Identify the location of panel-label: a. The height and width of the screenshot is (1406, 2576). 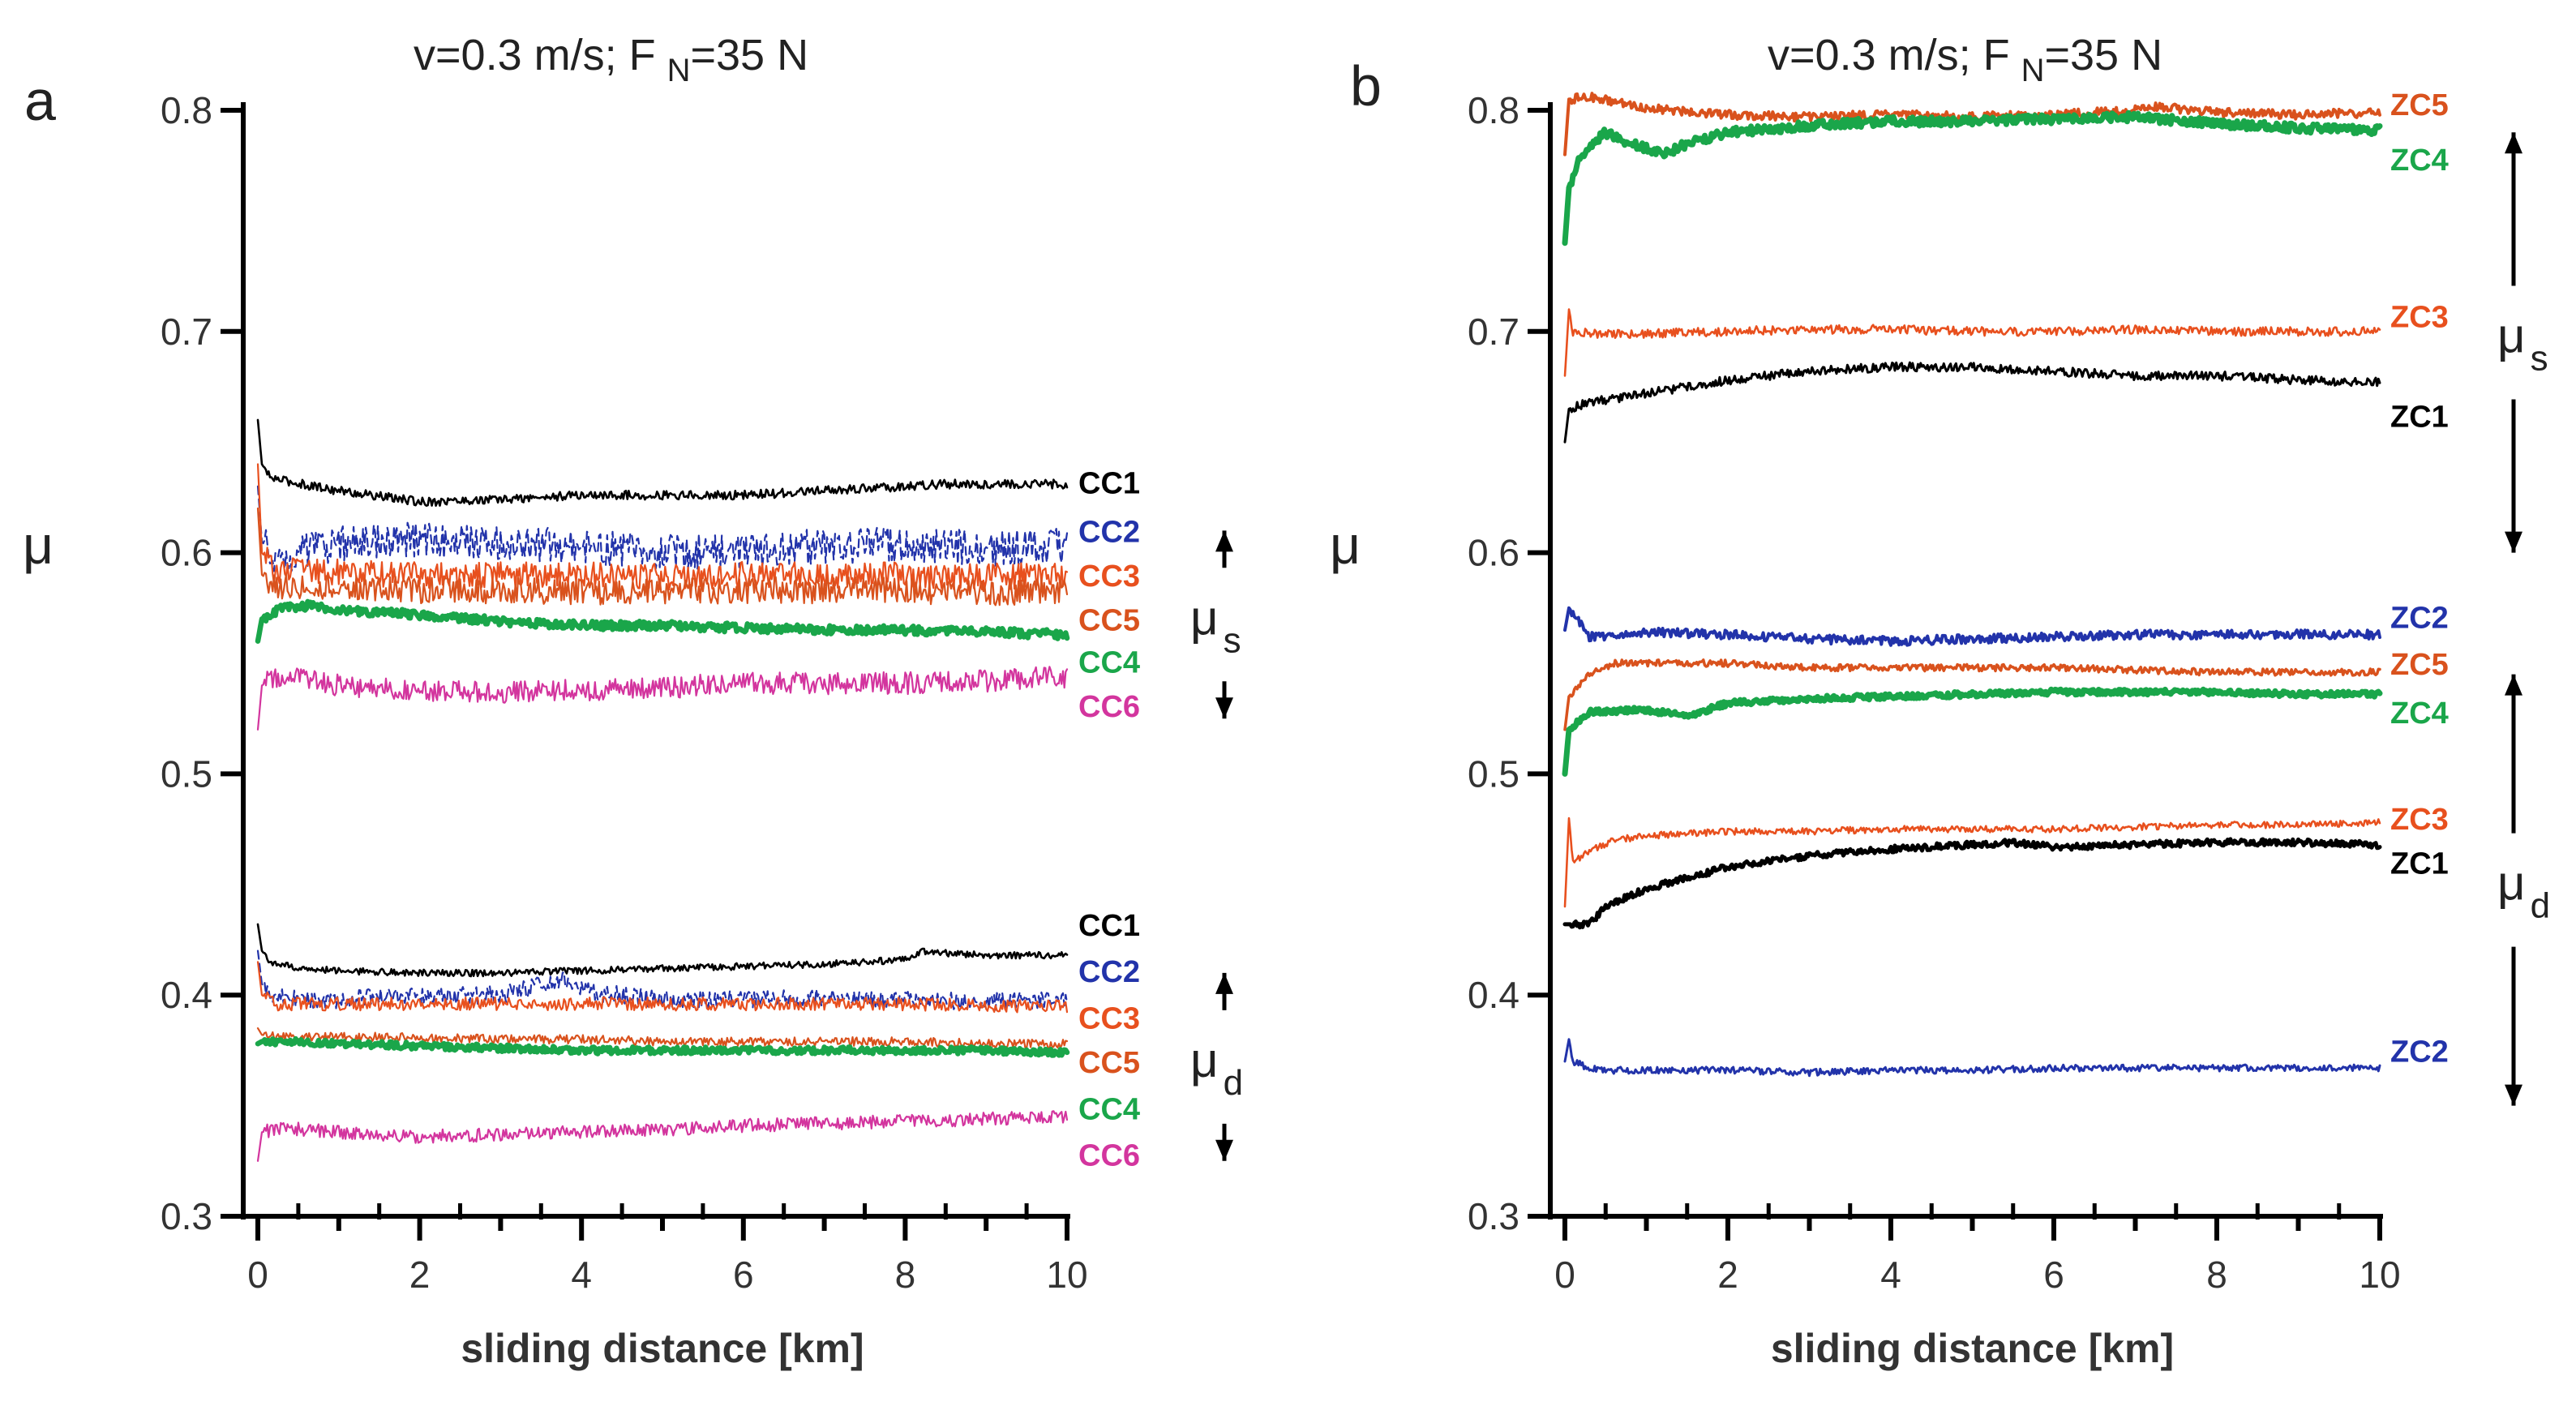
(40, 101).